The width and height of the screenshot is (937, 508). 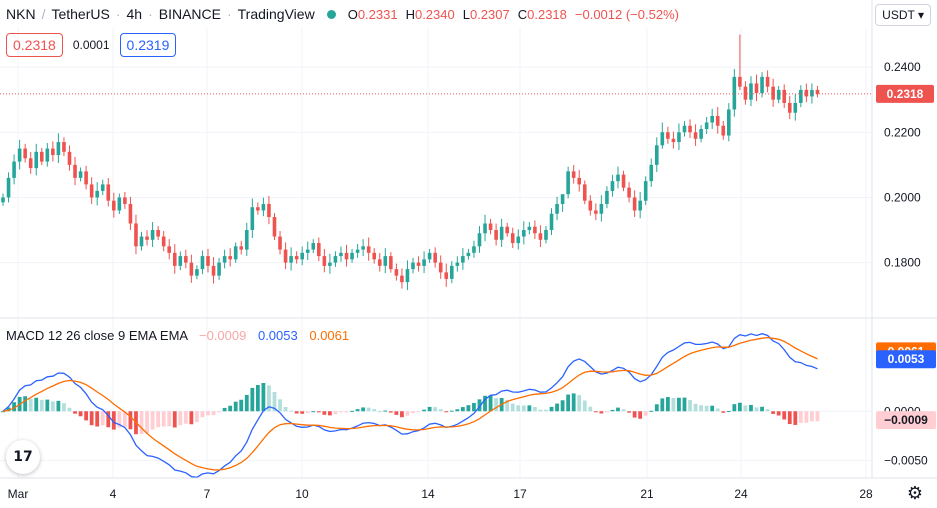 I want to click on last-price-label: 0.2318, so click(x=905, y=94).